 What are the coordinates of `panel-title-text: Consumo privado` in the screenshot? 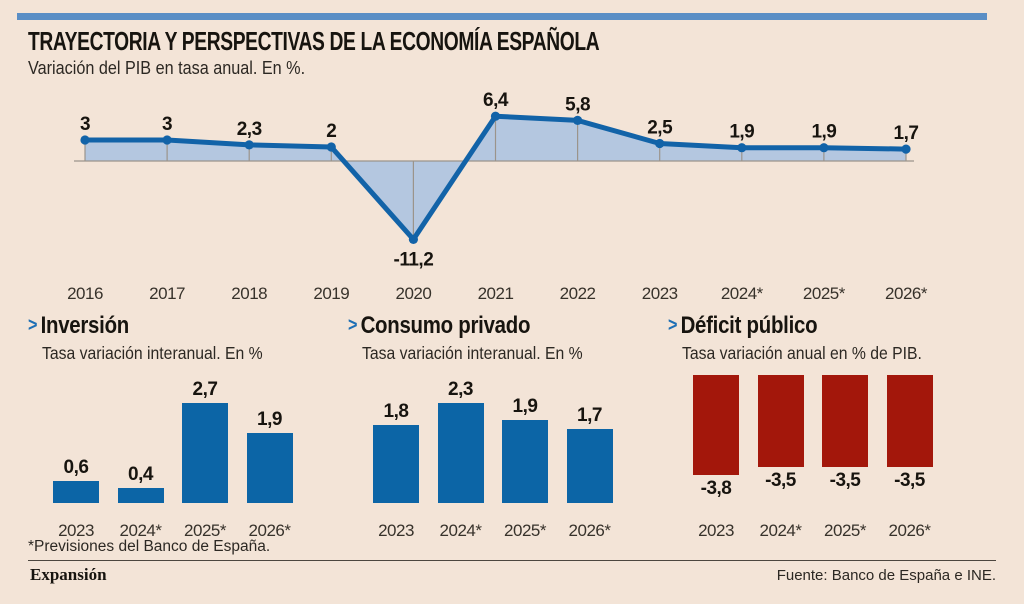 It's located at (445, 325).